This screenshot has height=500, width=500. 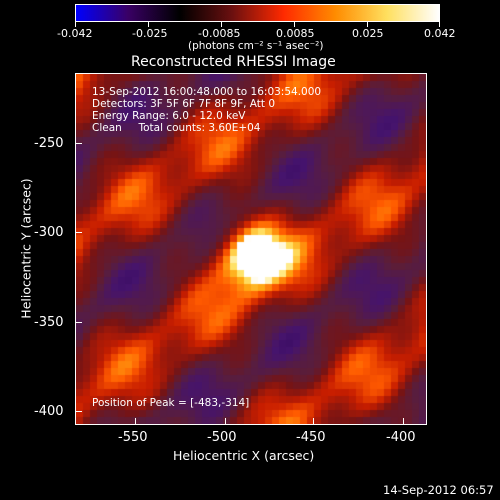 What do you see at coordinates (150, 33) in the screenshot?
I see `colorbar-tick-label: -0.025` at bounding box center [150, 33].